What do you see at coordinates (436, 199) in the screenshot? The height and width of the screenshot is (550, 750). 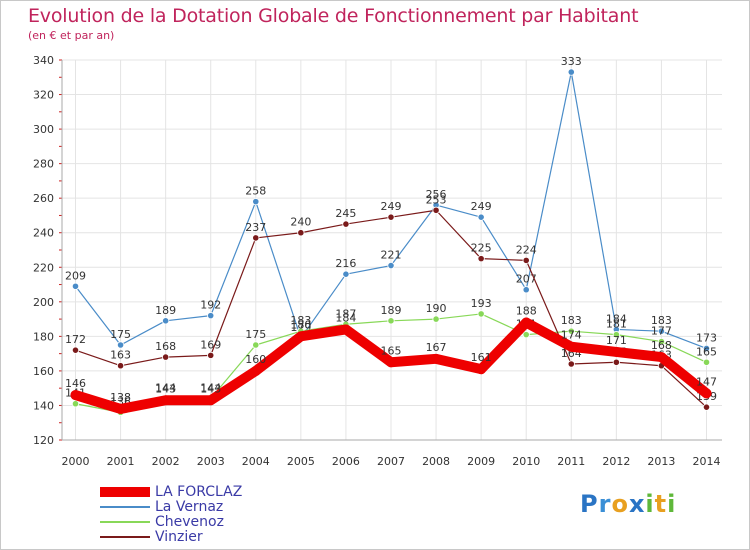 I see `data-label: 253` at bounding box center [436, 199].